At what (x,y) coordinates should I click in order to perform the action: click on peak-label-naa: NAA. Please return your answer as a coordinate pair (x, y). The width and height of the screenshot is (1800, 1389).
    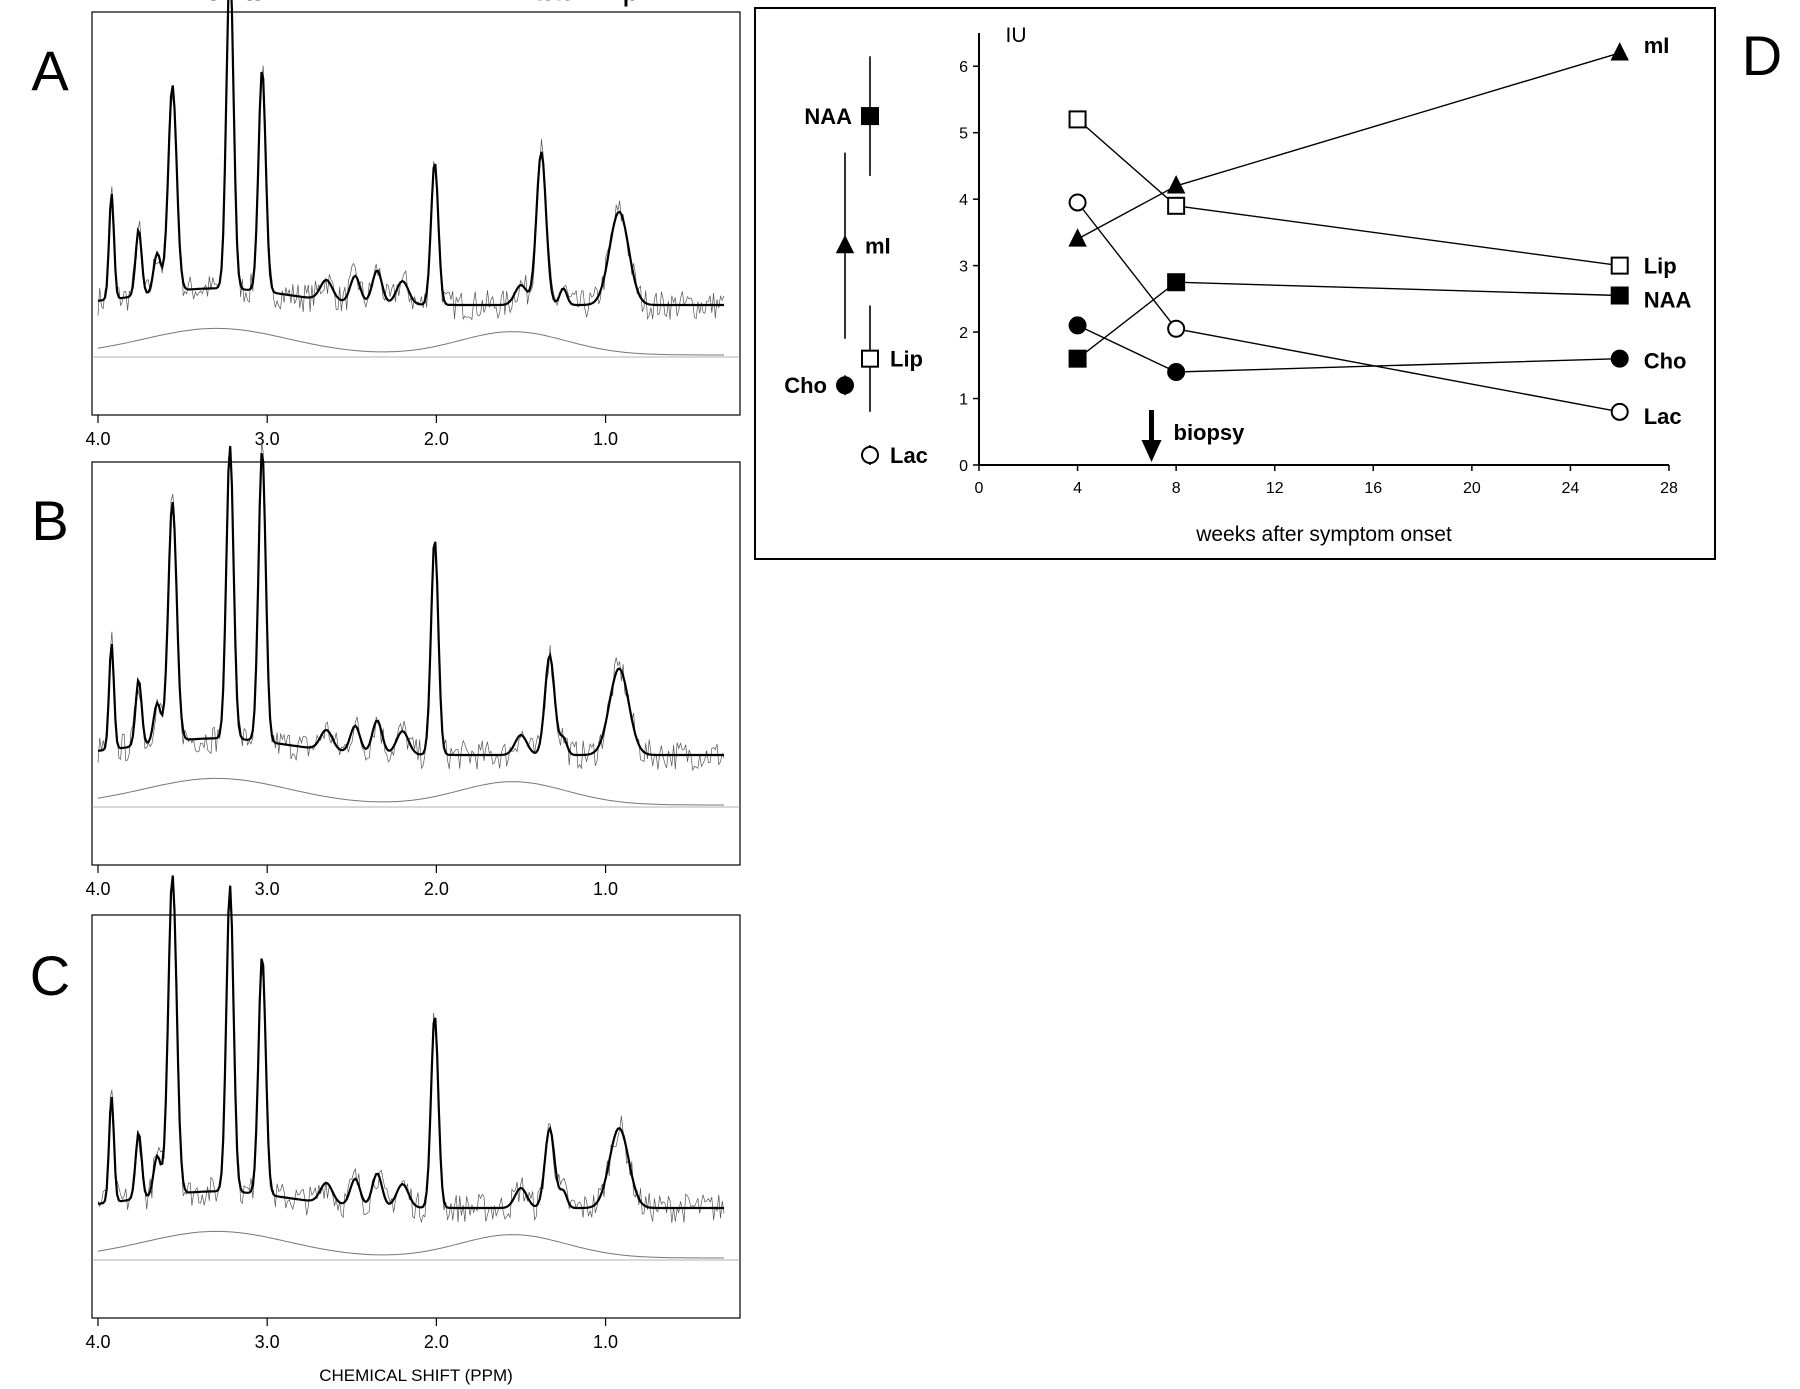
    Looking at the image, I should click on (435, 3).